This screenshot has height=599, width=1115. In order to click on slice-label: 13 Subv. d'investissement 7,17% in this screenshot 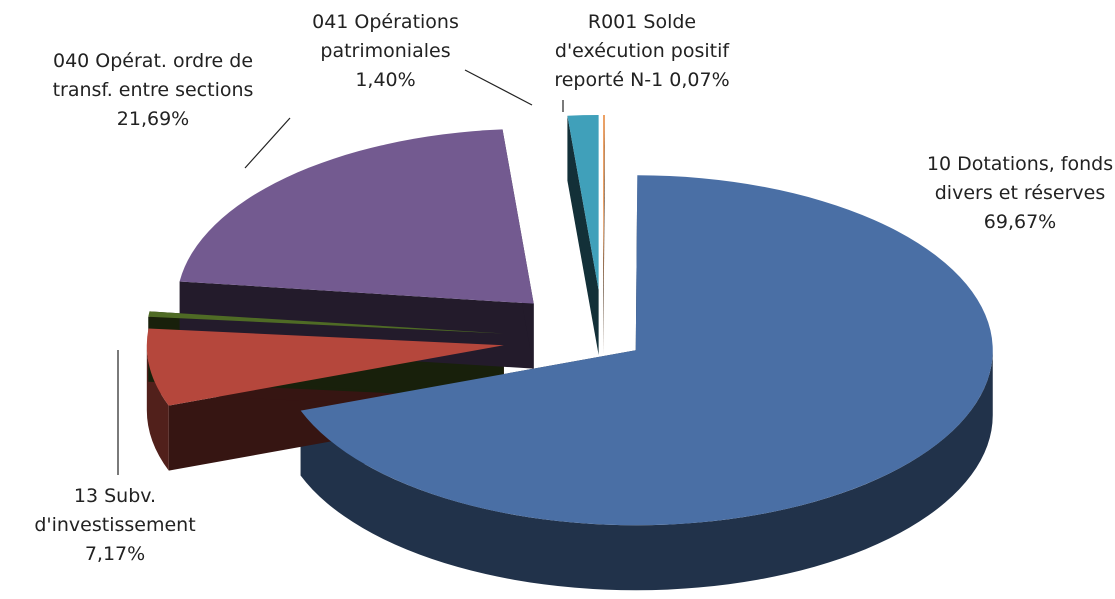, I will do `click(115, 525)`.